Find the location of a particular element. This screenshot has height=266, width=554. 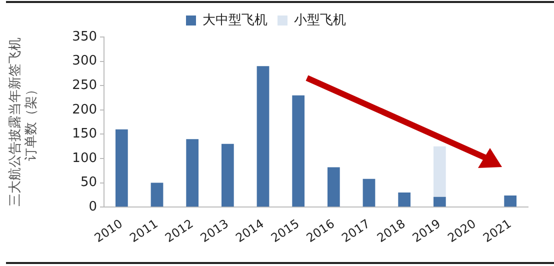

y-tick-label: 200 is located at coordinates (85, 110).